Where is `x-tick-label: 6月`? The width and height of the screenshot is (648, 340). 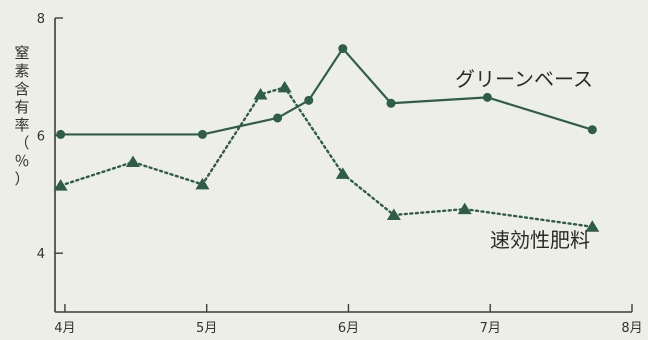 x-tick-label: 6月 is located at coordinates (348, 328).